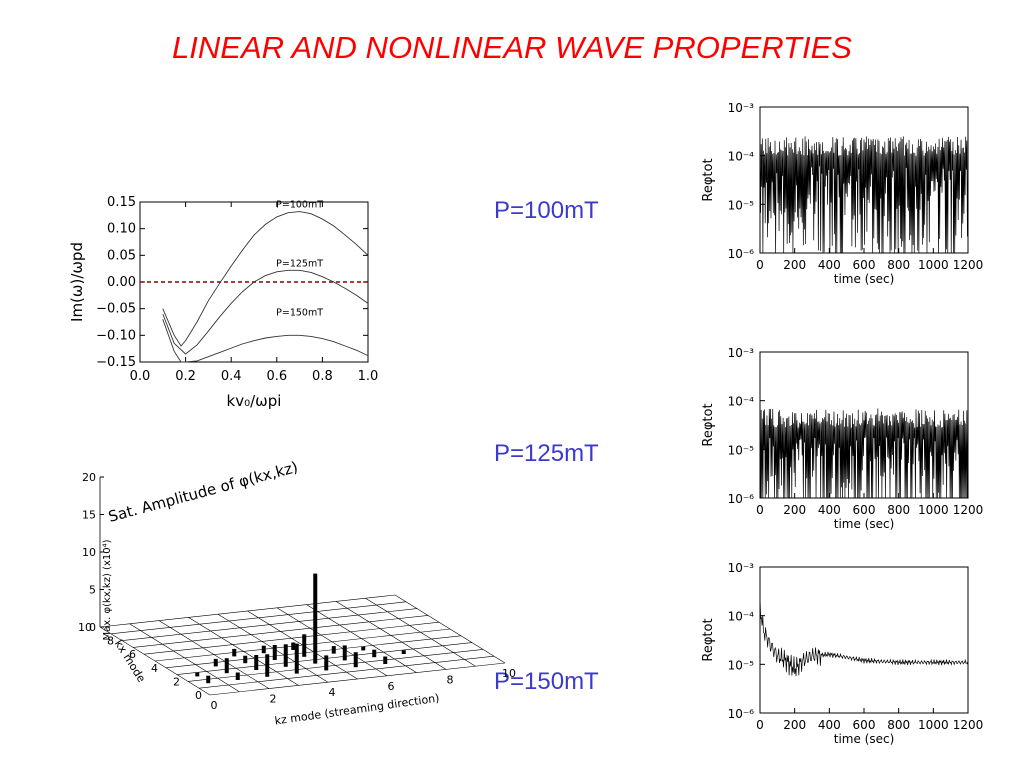  I want to click on x-tick-label: 400, so click(829, 510).